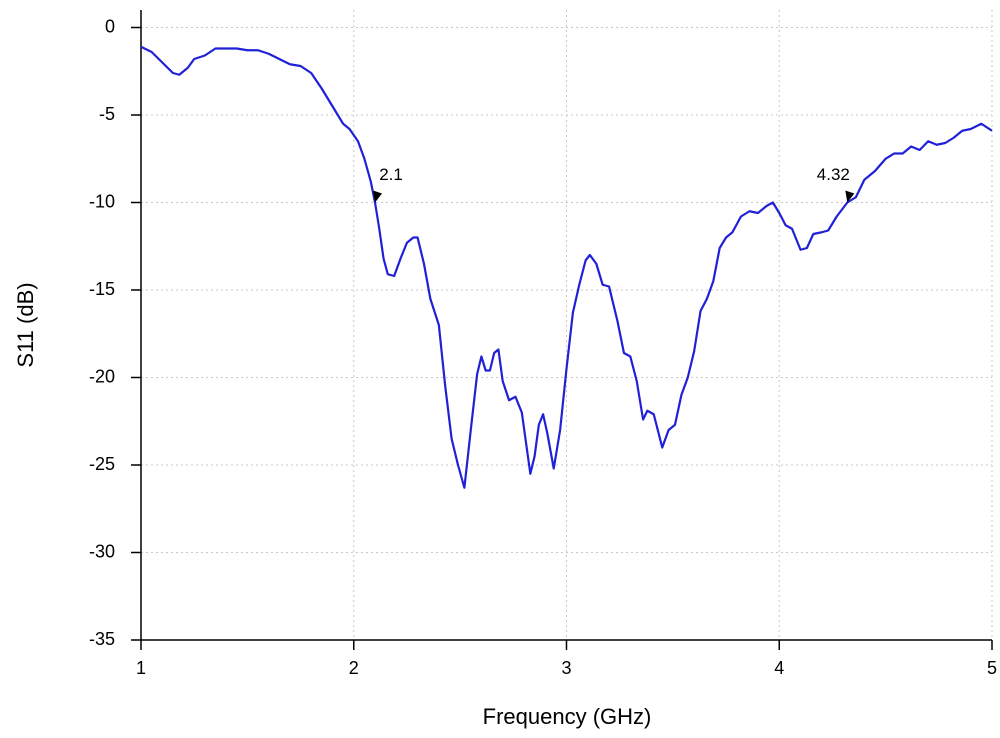 The height and width of the screenshot is (738, 1000). I want to click on annotation-label: 2.1, so click(391, 174).